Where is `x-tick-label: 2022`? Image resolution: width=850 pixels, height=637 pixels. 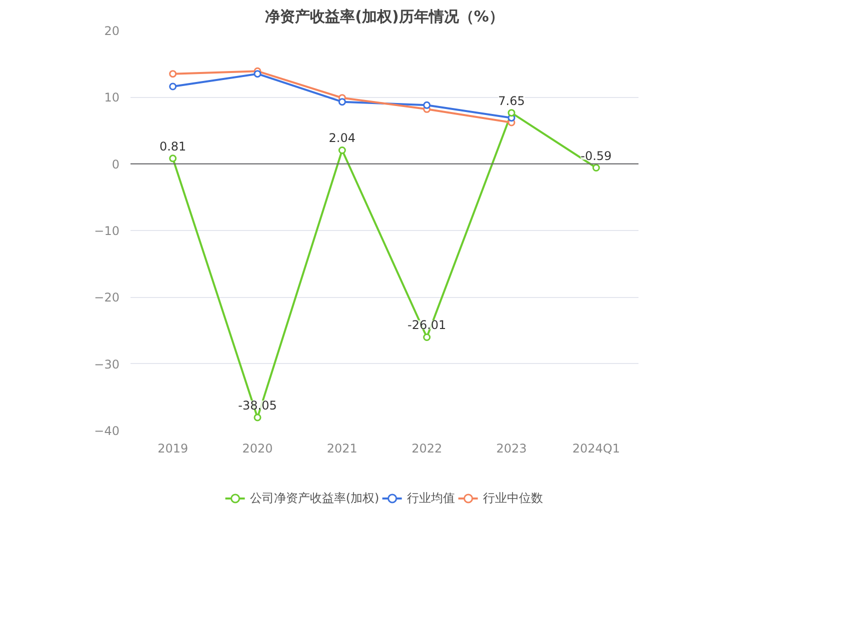
x-tick-label: 2022 is located at coordinates (427, 449).